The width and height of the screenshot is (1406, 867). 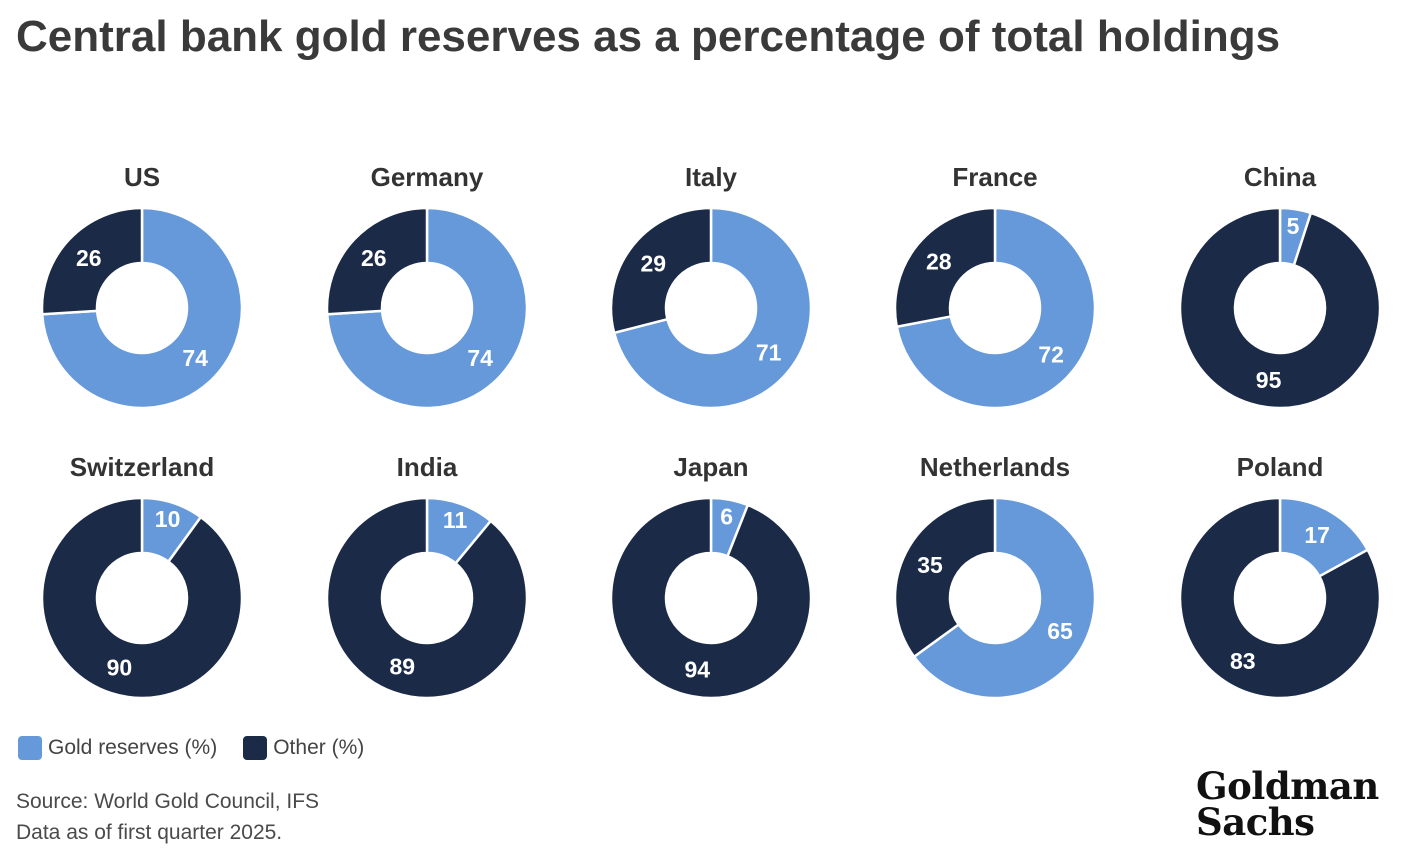 What do you see at coordinates (711, 177) in the screenshot?
I see `chart-title-italy: Italy` at bounding box center [711, 177].